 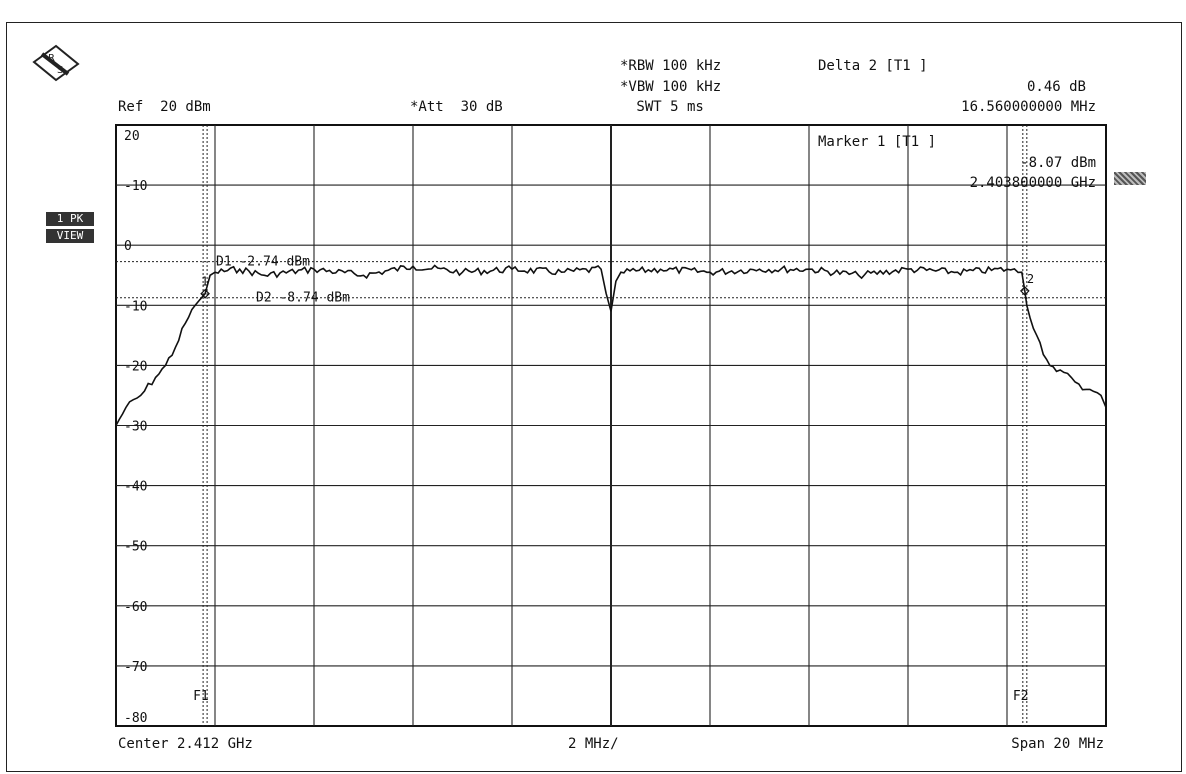 What do you see at coordinates (70, 236) in the screenshot?
I see `view-badge: VIEW` at bounding box center [70, 236].